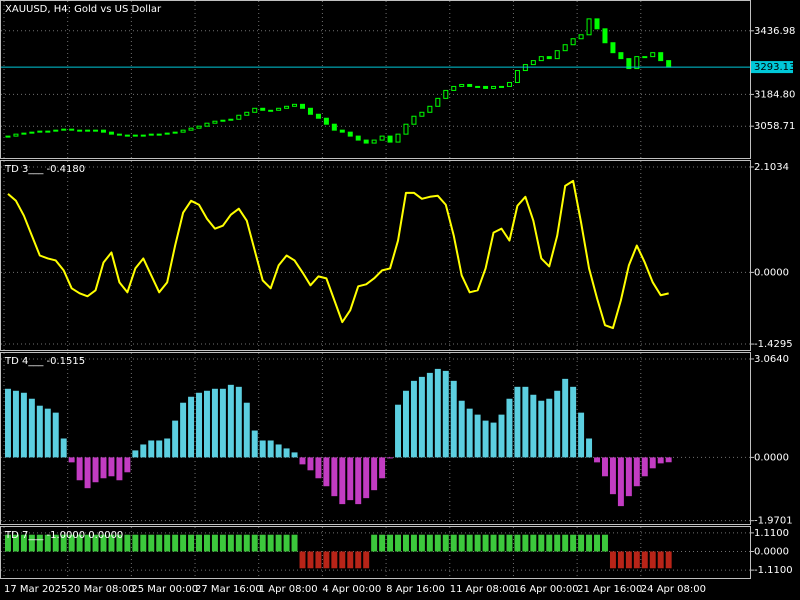 The height and width of the screenshot is (600, 800). Describe the element at coordinates (415, 589) in the screenshot. I see `x-tick-label: 8 Apr 16:00` at that location.